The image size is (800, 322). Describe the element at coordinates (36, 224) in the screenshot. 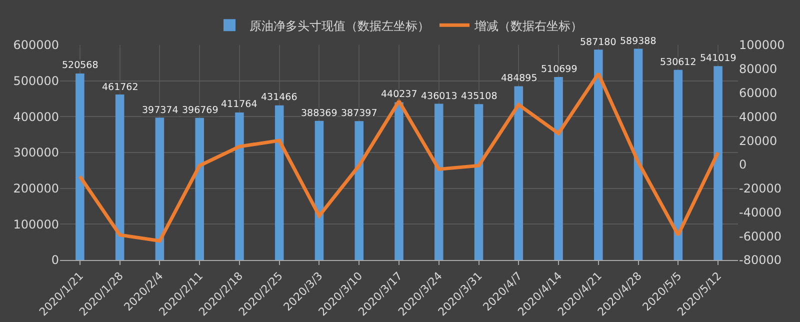

I see `y-tick-label: 100000` at that location.